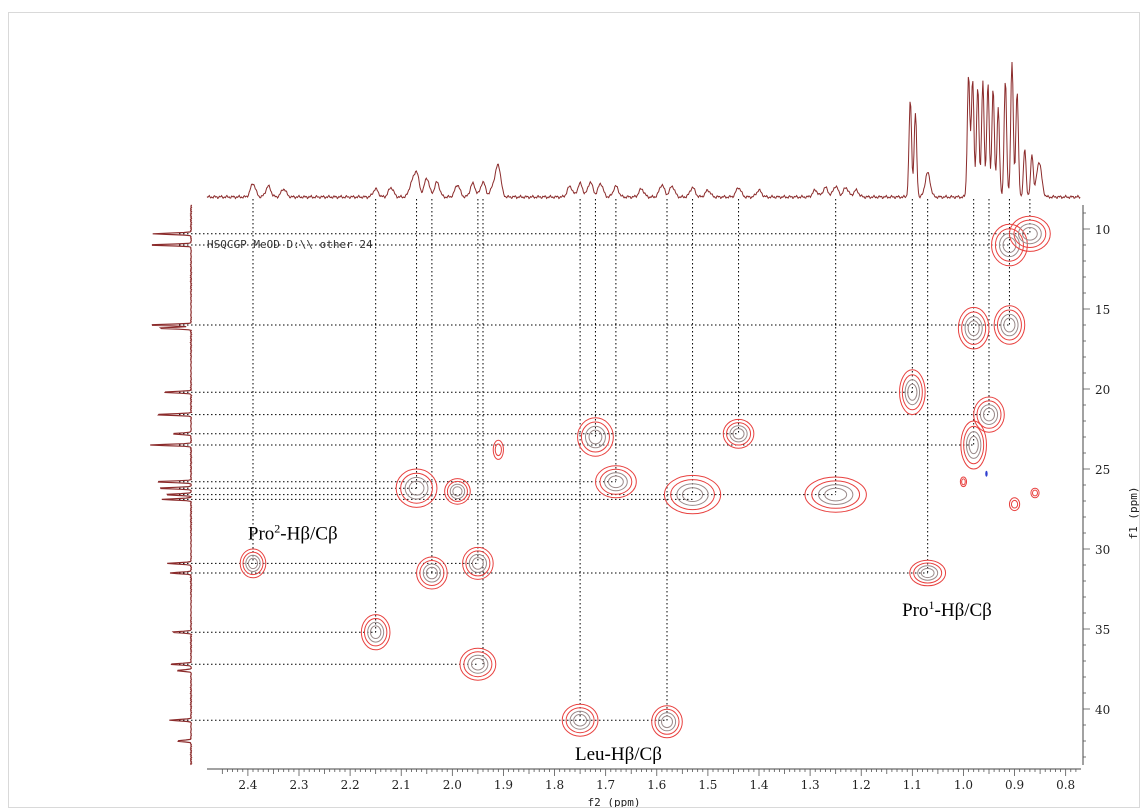  I want to click on peak-annotation: Leu-Hβ/Cβ, so click(618, 754).